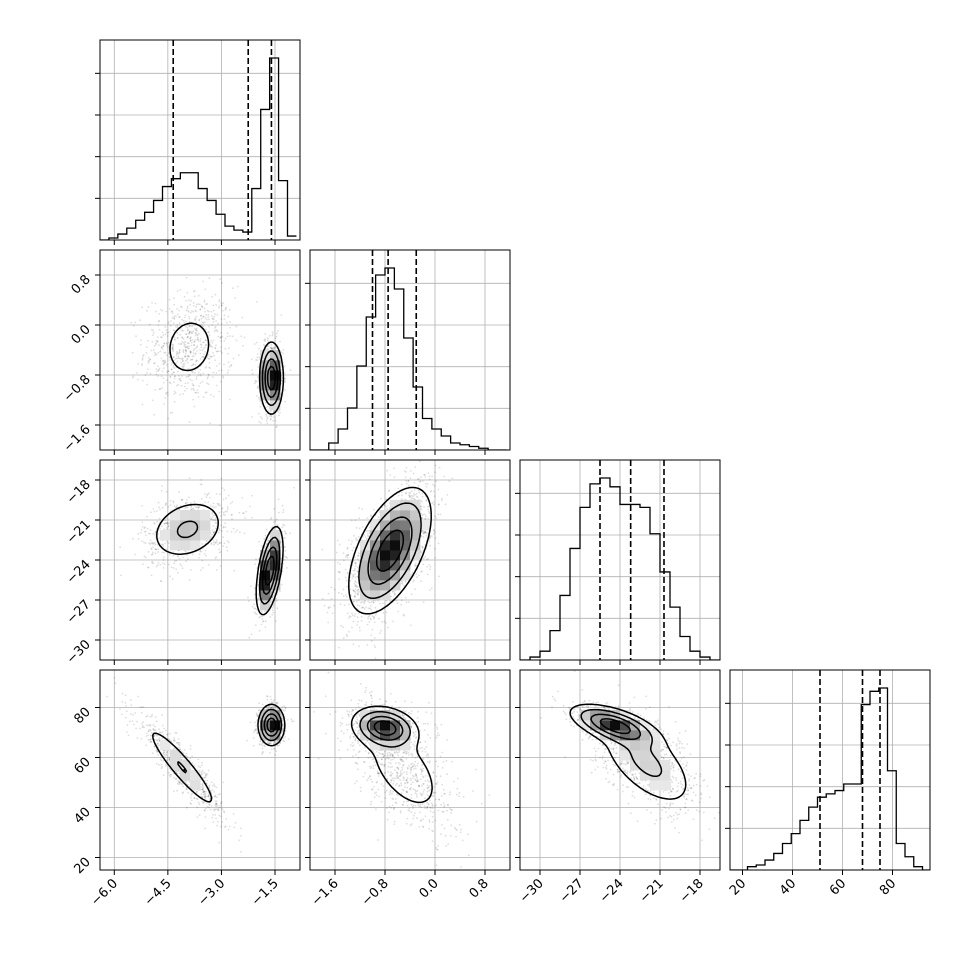 The height and width of the screenshot is (970, 970). What do you see at coordinates (572, 891) in the screenshot?
I see `x-tick-label: −27` at bounding box center [572, 891].